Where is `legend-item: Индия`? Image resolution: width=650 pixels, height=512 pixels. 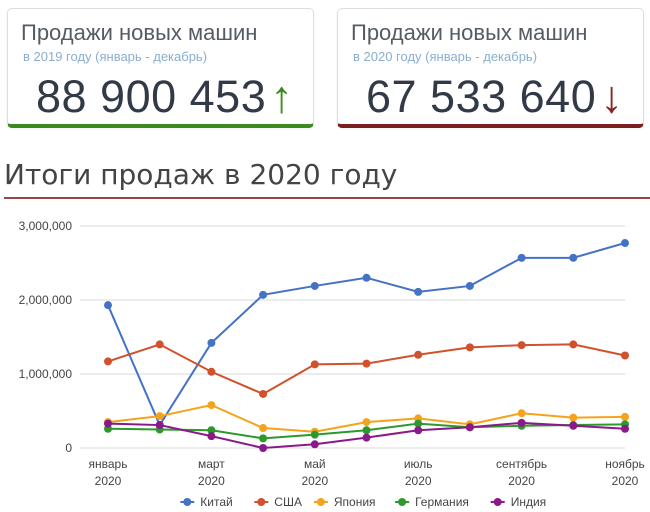 legend-item: Индия is located at coordinates (518, 502).